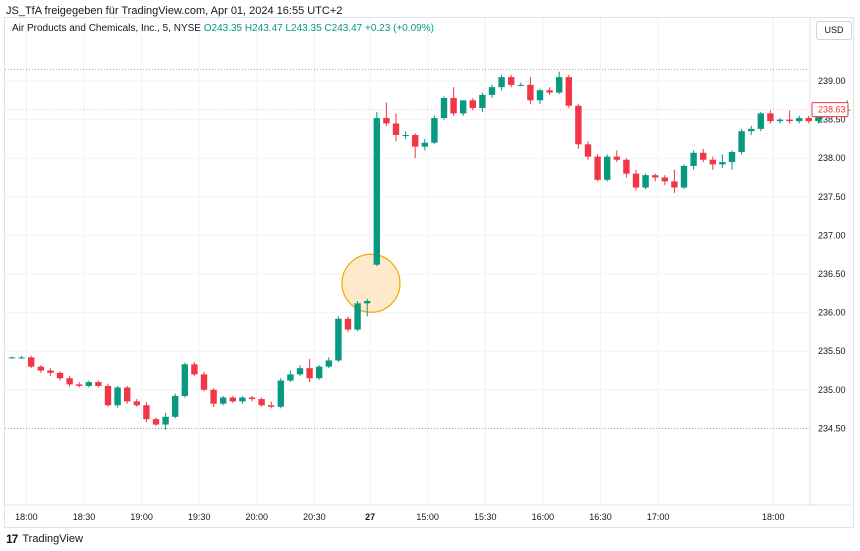 Image resolution: width=860 pixels, height=551 pixels. What do you see at coordinates (52, 539) in the screenshot?
I see `tradingview-brand: TradingView` at bounding box center [52, 539].